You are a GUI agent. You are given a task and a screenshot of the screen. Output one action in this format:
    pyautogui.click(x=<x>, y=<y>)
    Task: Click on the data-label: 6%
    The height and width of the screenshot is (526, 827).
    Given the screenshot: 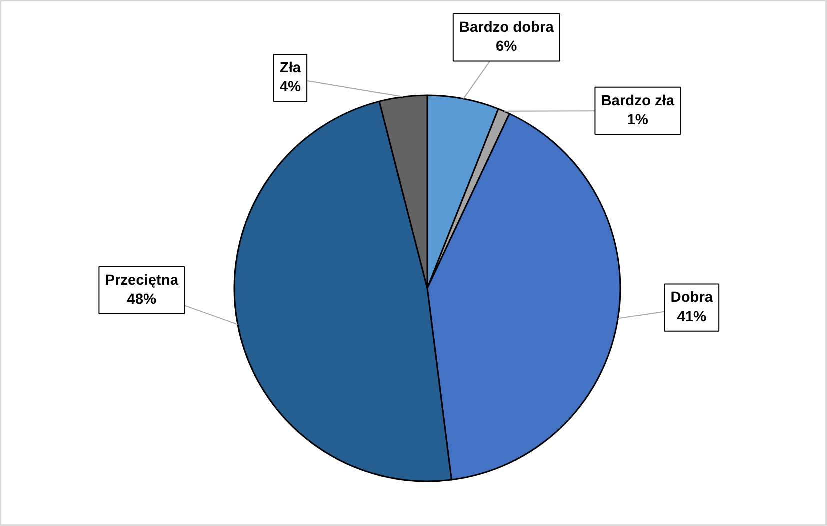 What is the action you would take?
    pyautogui.click(x=507, y=47)
    